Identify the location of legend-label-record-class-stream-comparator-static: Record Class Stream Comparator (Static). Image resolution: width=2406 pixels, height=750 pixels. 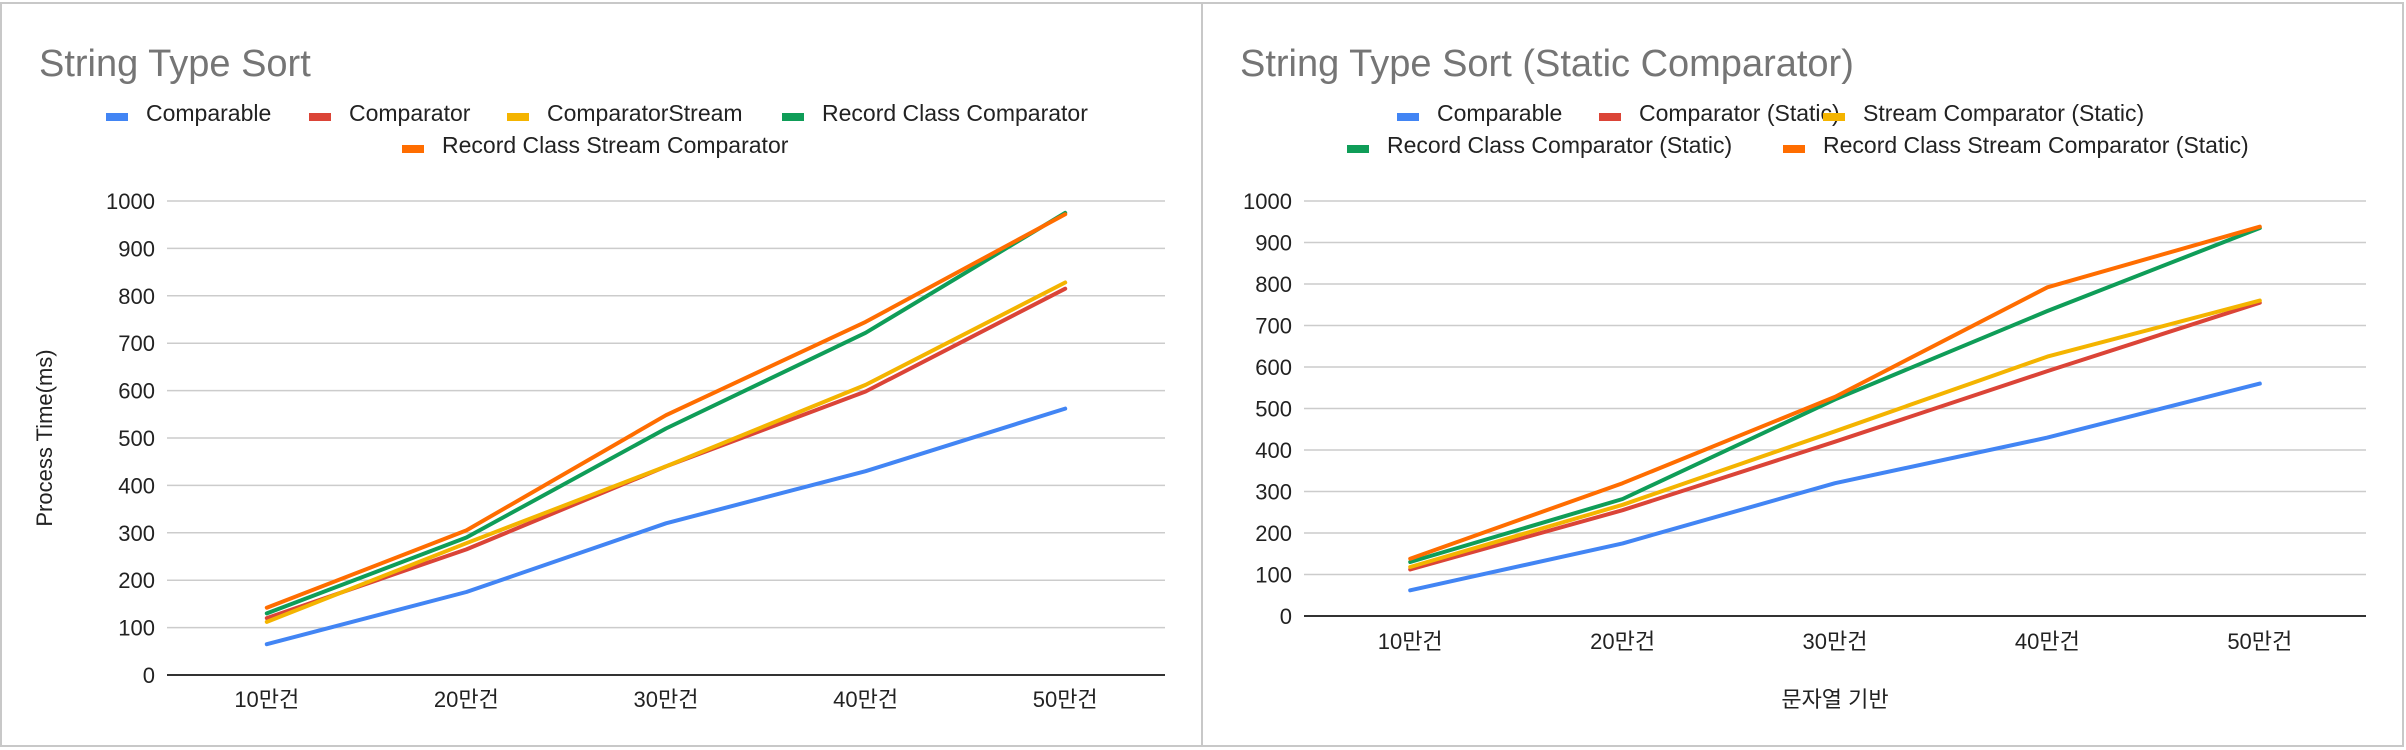
(2036, 145).